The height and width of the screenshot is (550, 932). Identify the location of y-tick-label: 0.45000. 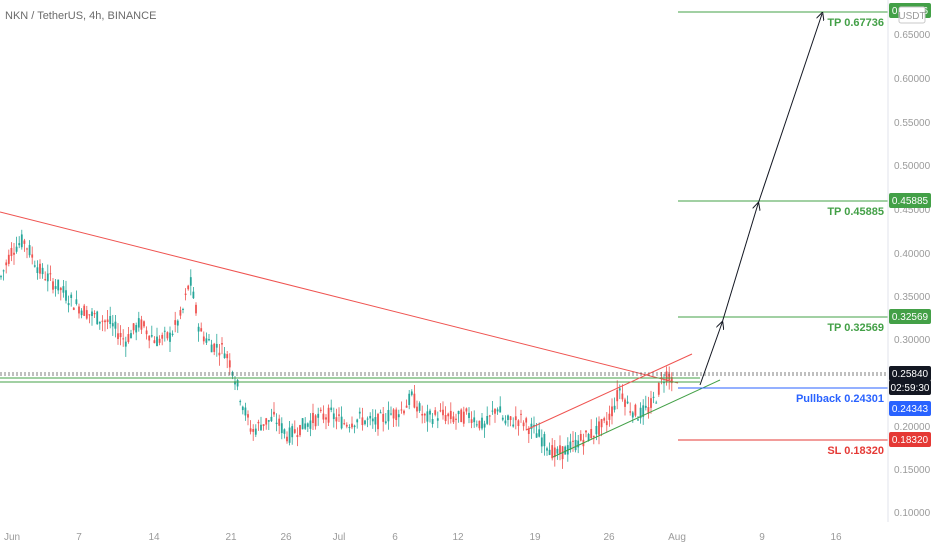
(912, 210).